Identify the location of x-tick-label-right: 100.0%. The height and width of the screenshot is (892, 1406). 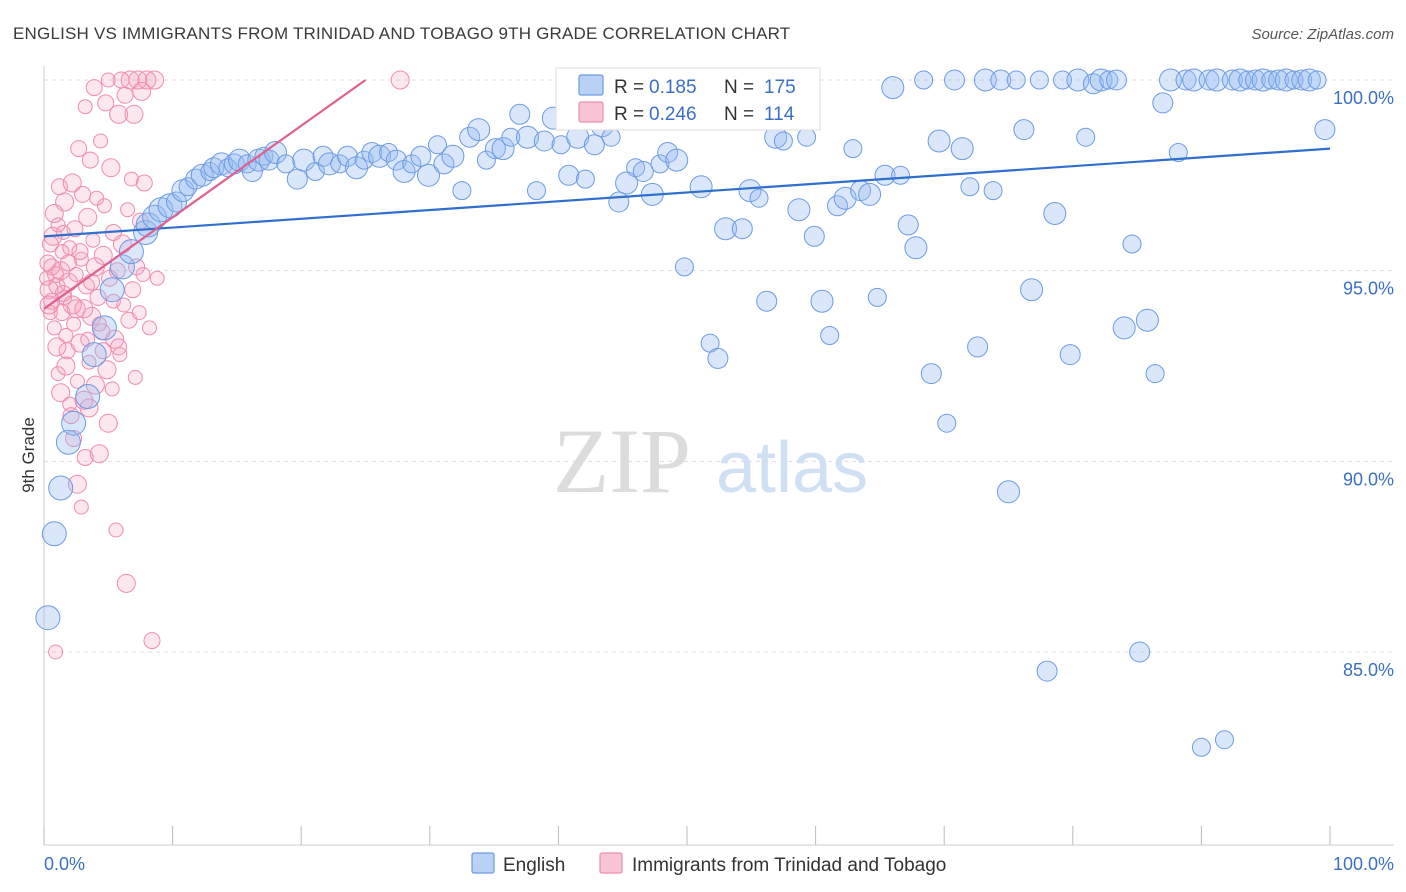
(1363, 864).